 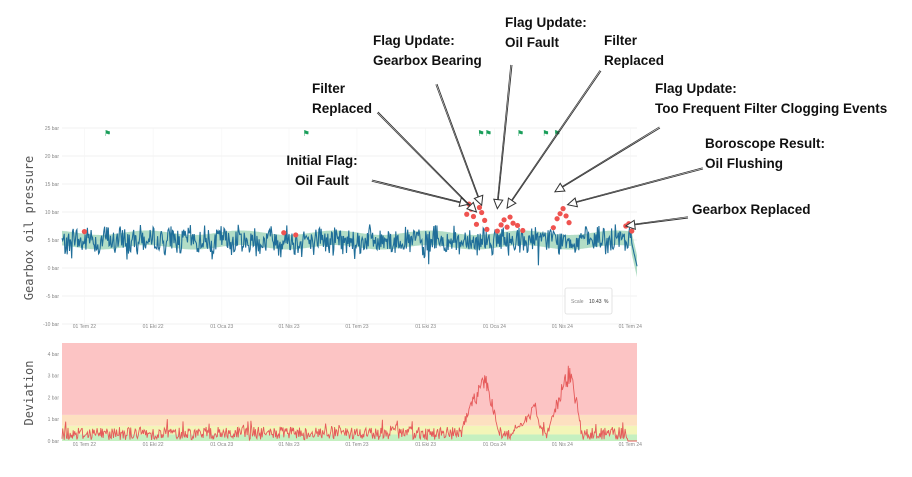 I want to click on pressure-x-tick: 01 Tem 22, so click(x=84, y=327).